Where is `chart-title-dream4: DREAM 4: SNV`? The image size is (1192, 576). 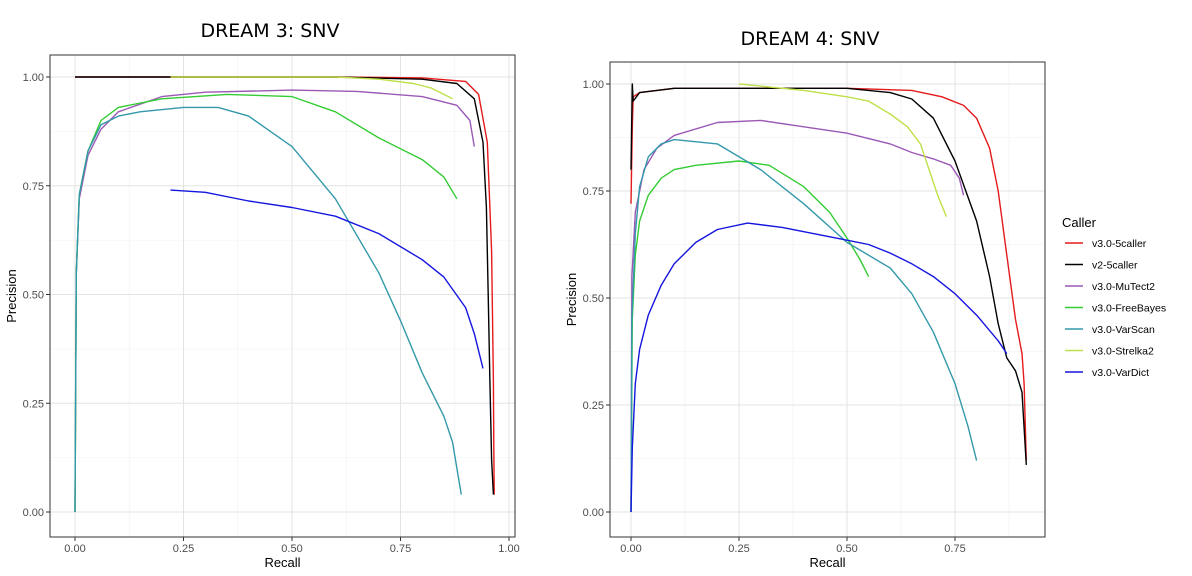 chart-title-dream4: DREAM 4: SNV is located at coordinates (810, 39).